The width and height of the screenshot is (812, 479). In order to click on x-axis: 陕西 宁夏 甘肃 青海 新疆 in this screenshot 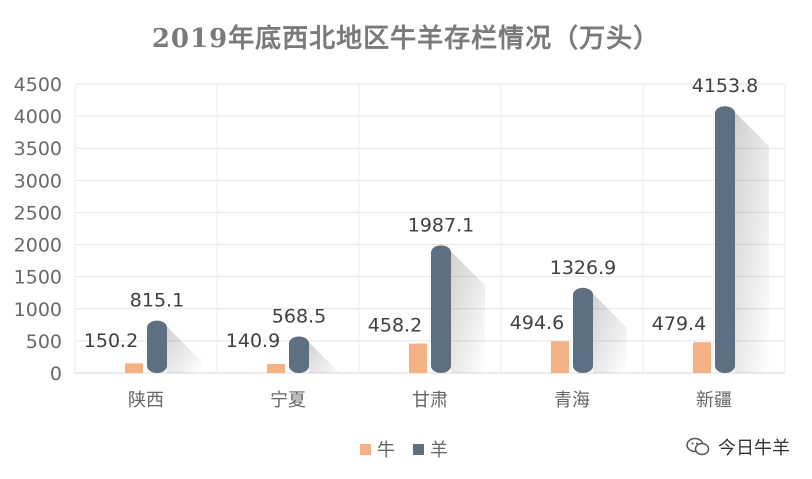, I will do `click(430, 391)`.